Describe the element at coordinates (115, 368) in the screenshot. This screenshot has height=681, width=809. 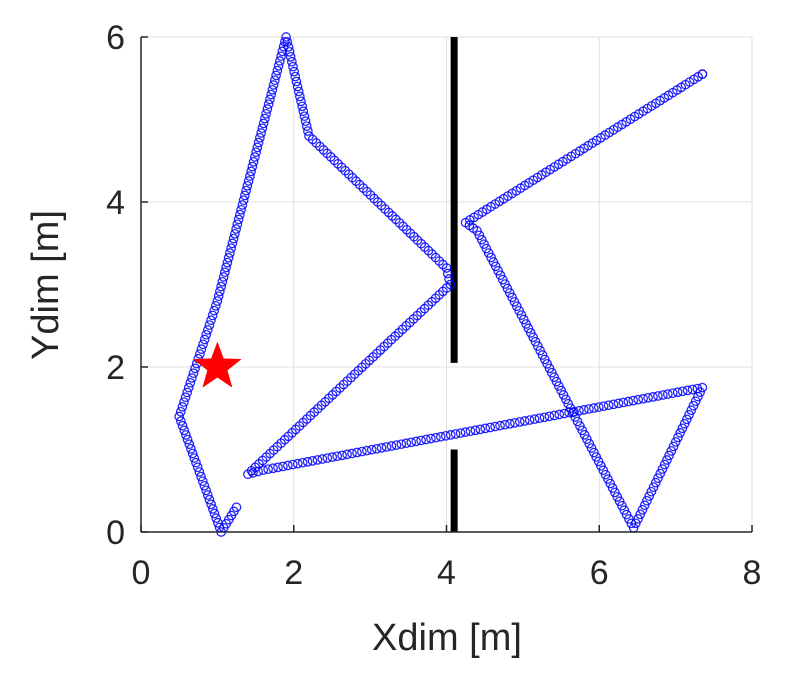
I see `y-tick-label: 2` at that location.